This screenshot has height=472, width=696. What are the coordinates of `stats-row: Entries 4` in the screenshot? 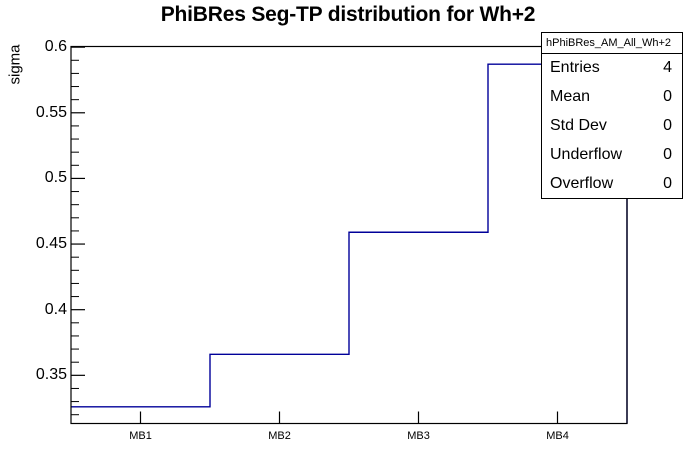 It's located at (612, 68).